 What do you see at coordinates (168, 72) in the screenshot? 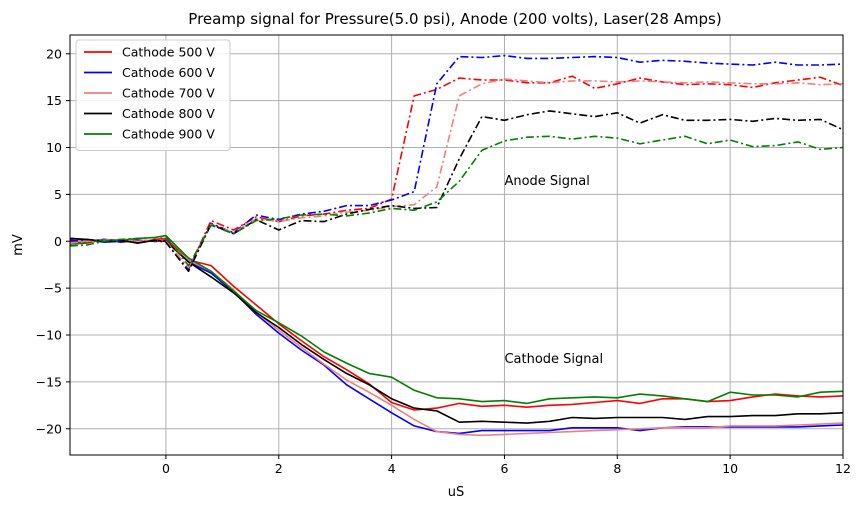
I see `legend-label: Cathode 600 V` at bounding box center [168, 72].